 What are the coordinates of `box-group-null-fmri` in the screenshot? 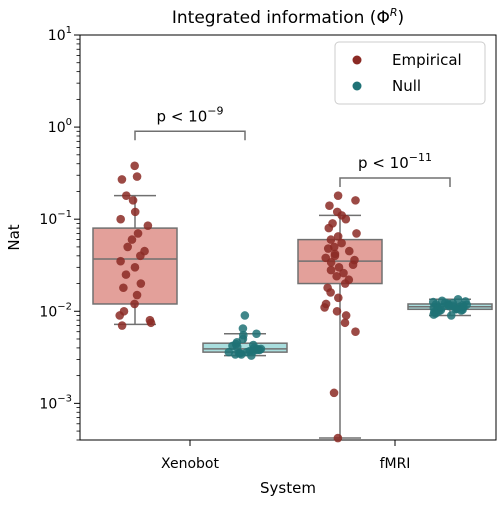 It's located at (450, 307).